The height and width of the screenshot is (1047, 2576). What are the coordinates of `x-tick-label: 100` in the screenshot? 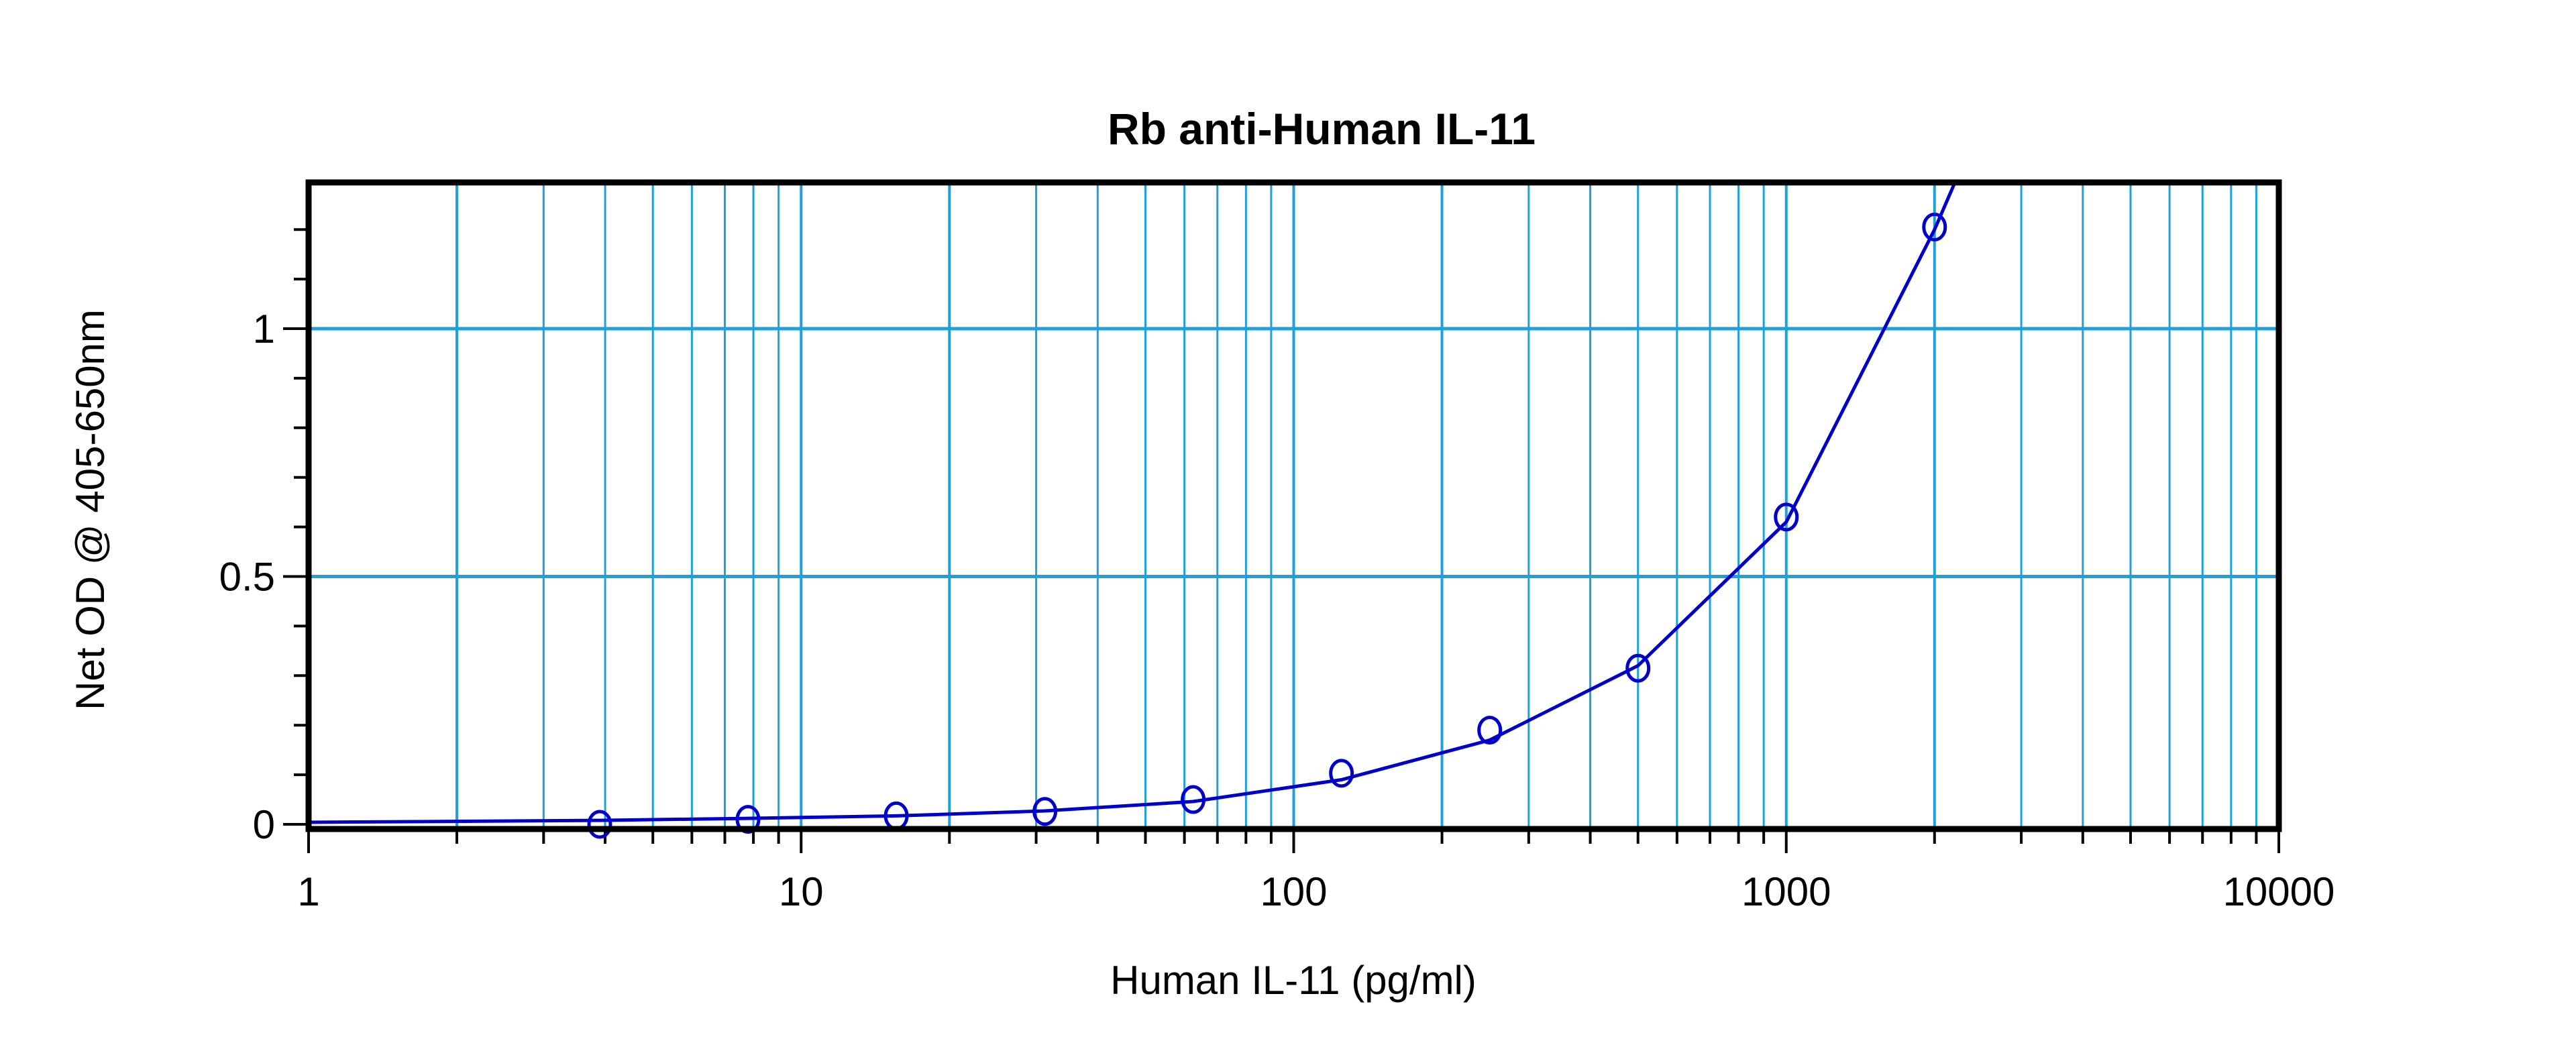 It's located at (1293, 891).